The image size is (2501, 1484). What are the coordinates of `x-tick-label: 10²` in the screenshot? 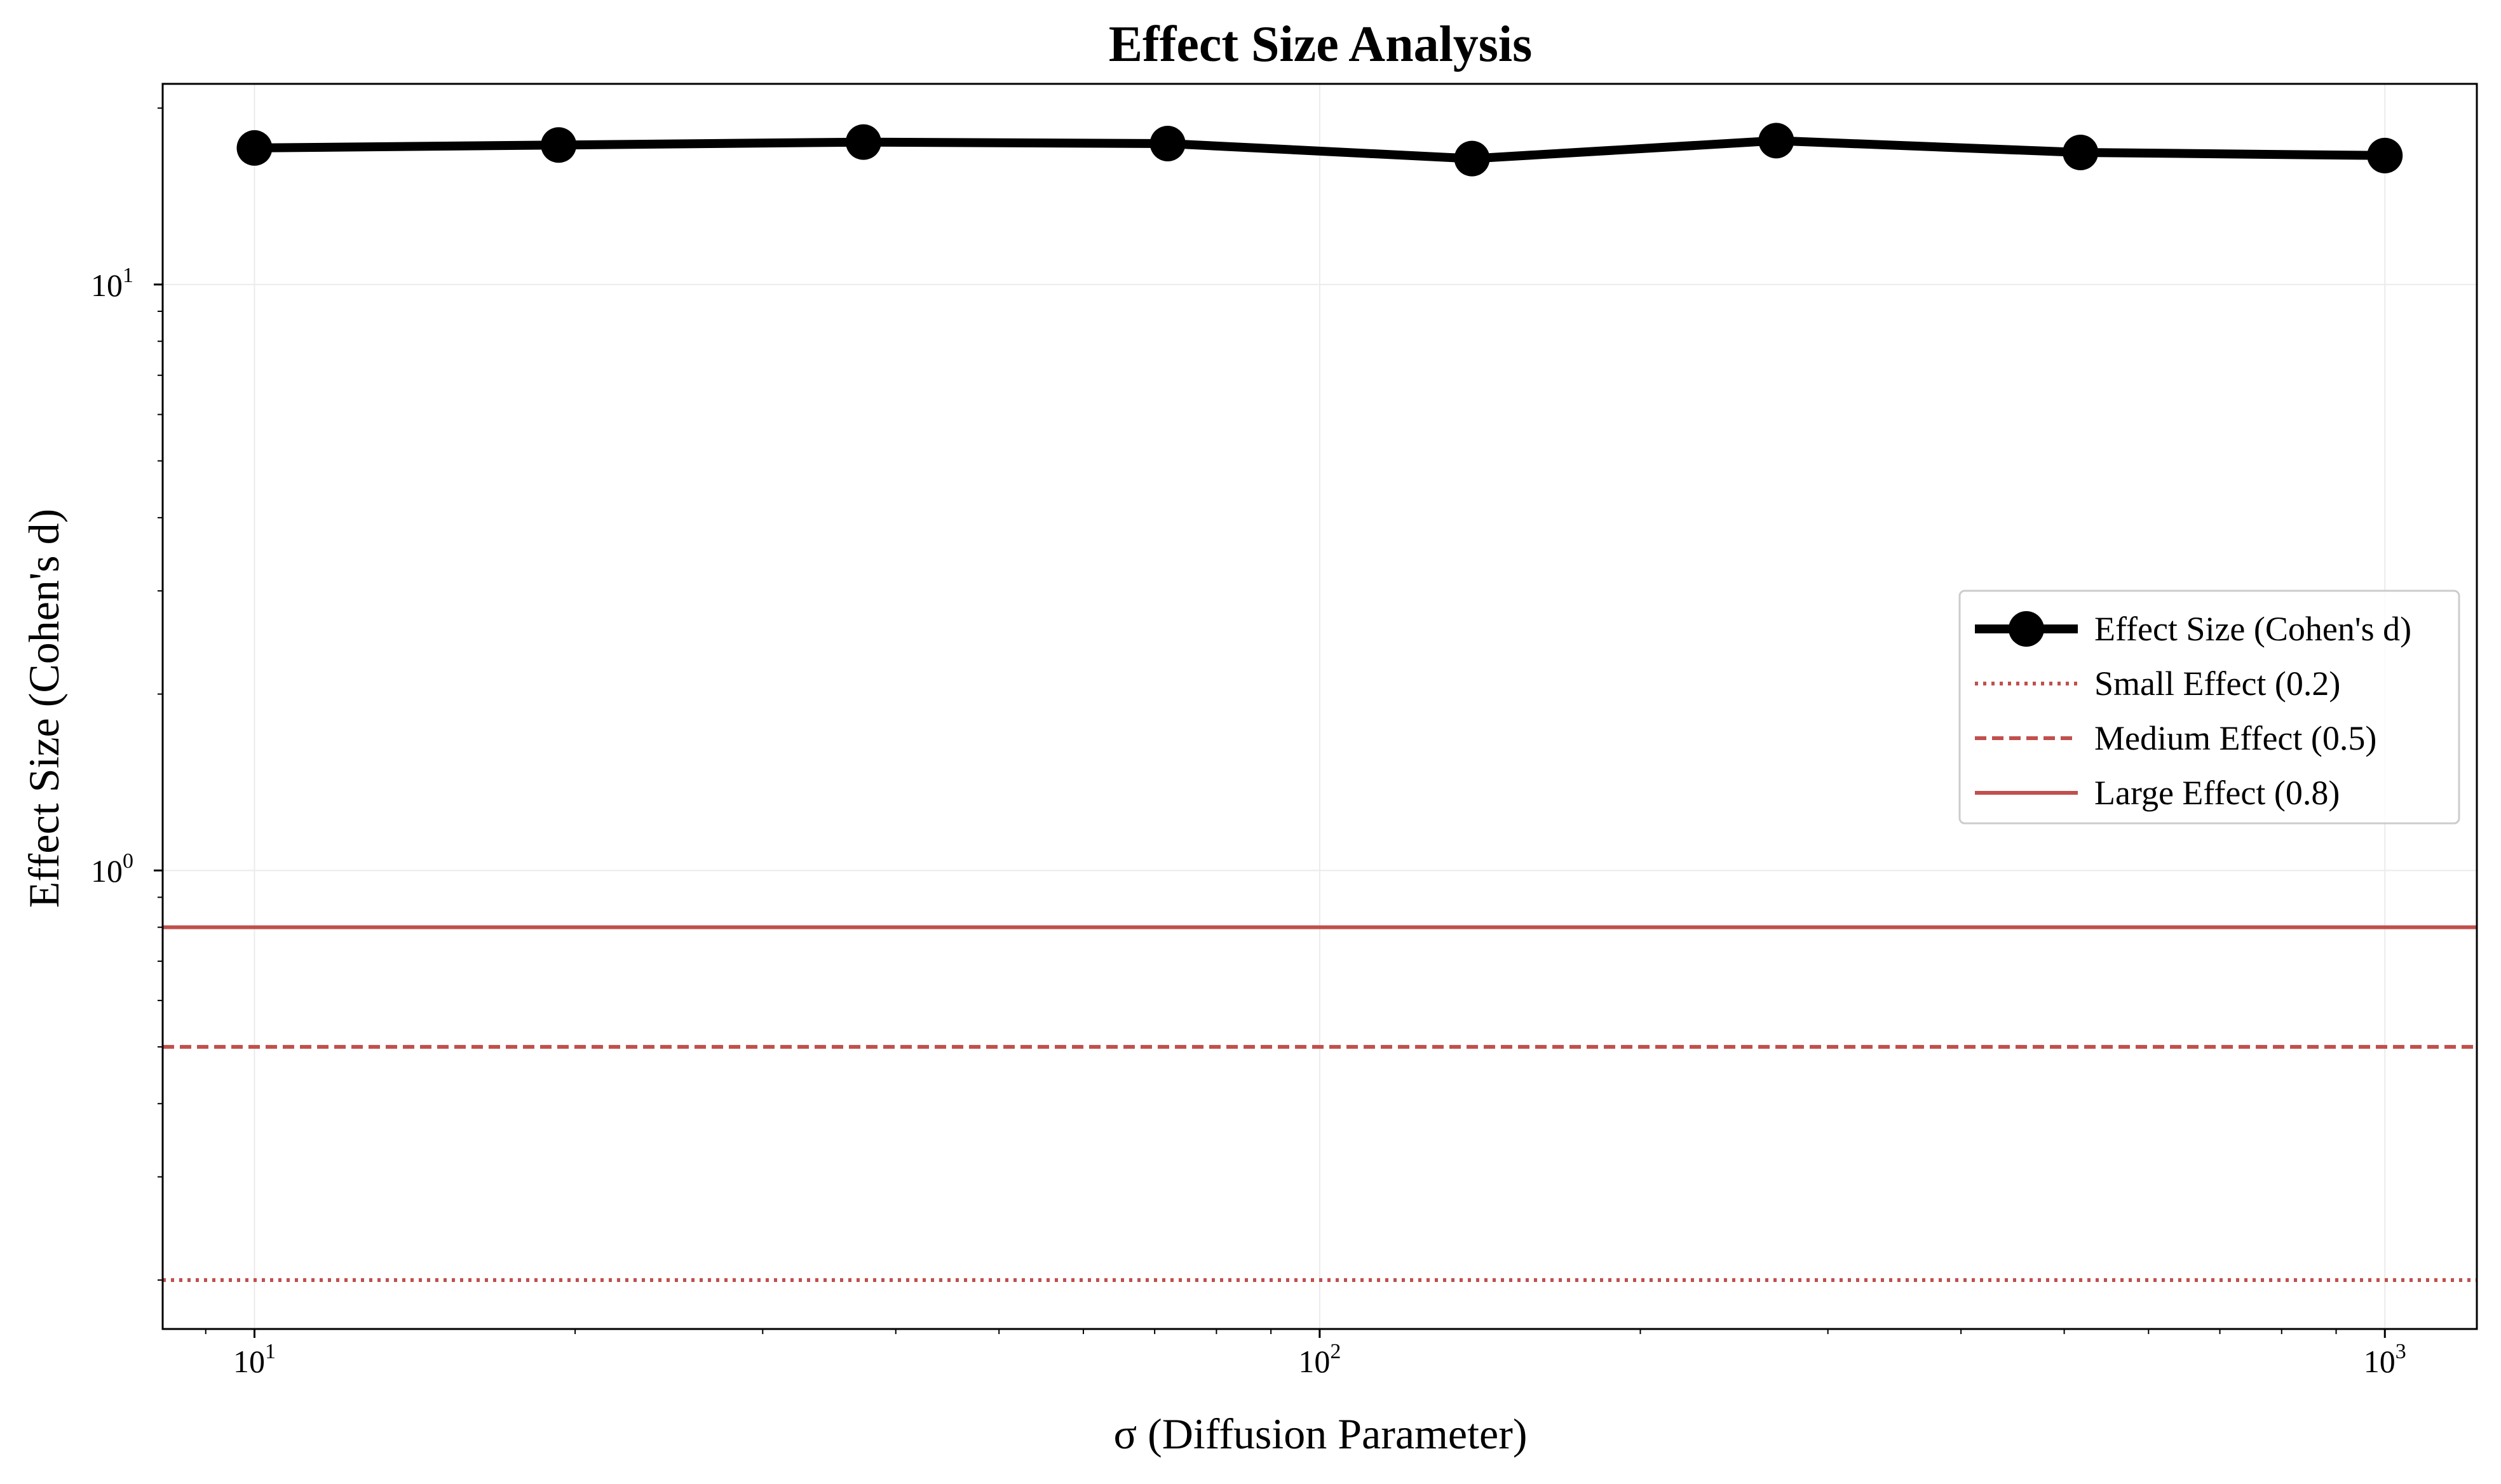 It's located at (1319, 1360).